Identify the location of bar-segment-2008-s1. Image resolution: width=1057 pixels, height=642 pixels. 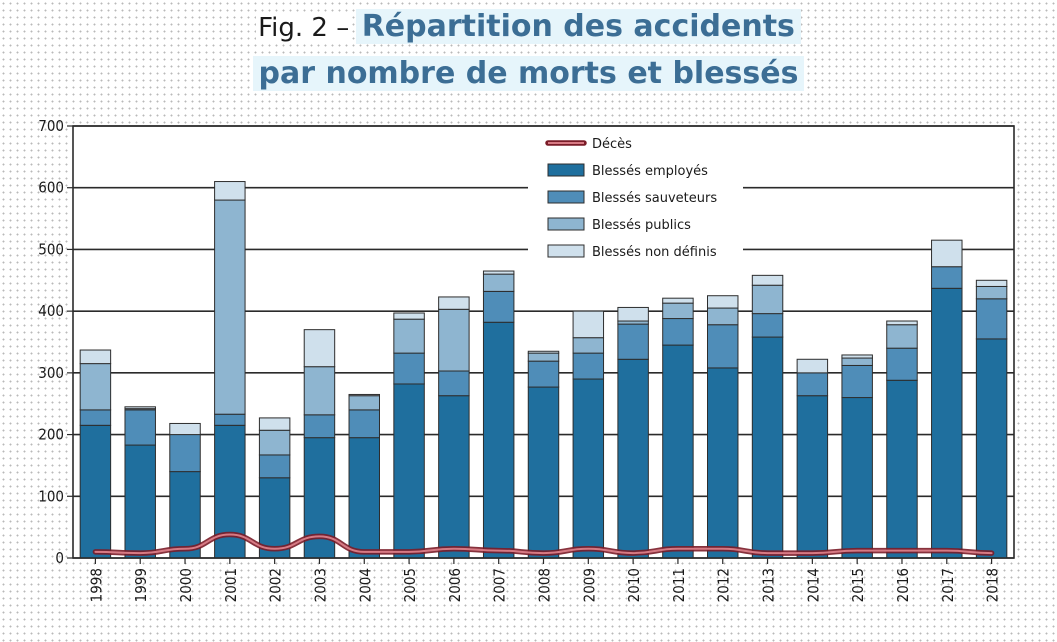
(543, 374).